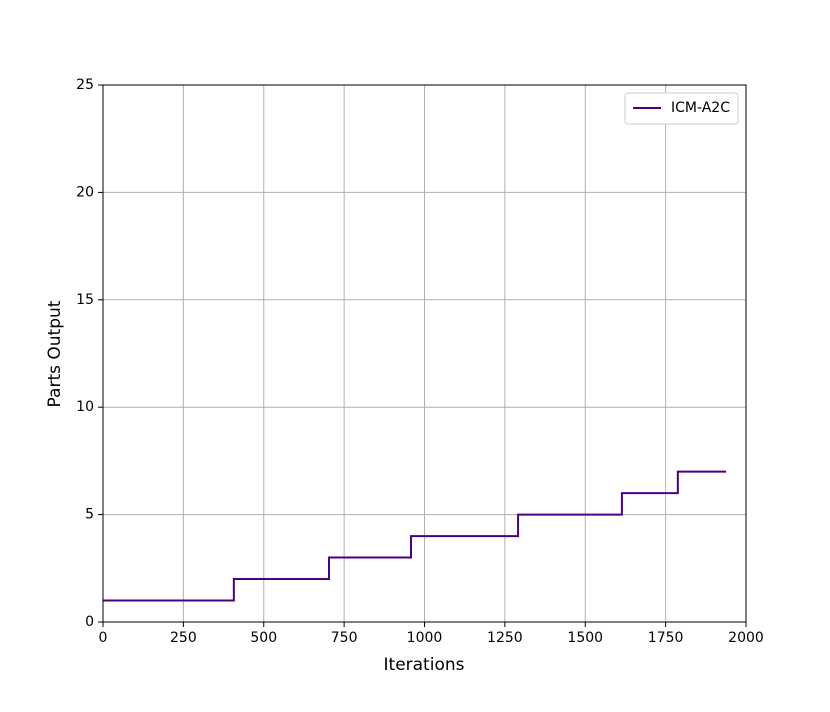 Image resolution: width=830 pixels, height=712 pixels. Describe the element at coordinates (89, 515) in the screenshot. I see `y-tick-label: 5` at that location.